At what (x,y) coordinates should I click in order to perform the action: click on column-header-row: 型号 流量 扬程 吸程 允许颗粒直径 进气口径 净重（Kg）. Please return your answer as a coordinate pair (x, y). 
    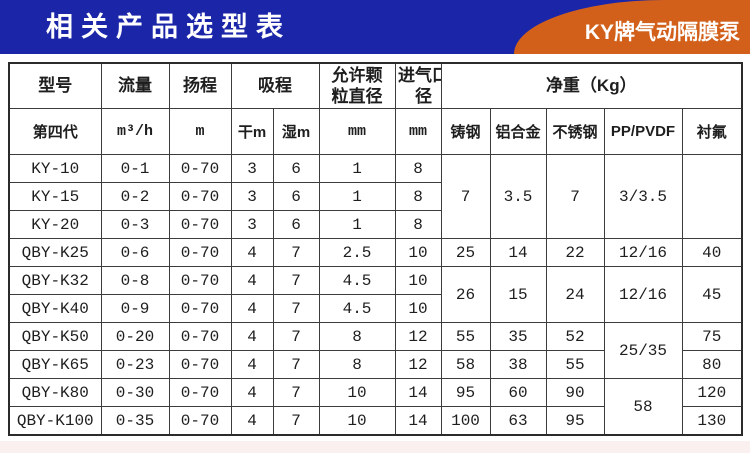
    Looking at the image, I should click on (375, 85).